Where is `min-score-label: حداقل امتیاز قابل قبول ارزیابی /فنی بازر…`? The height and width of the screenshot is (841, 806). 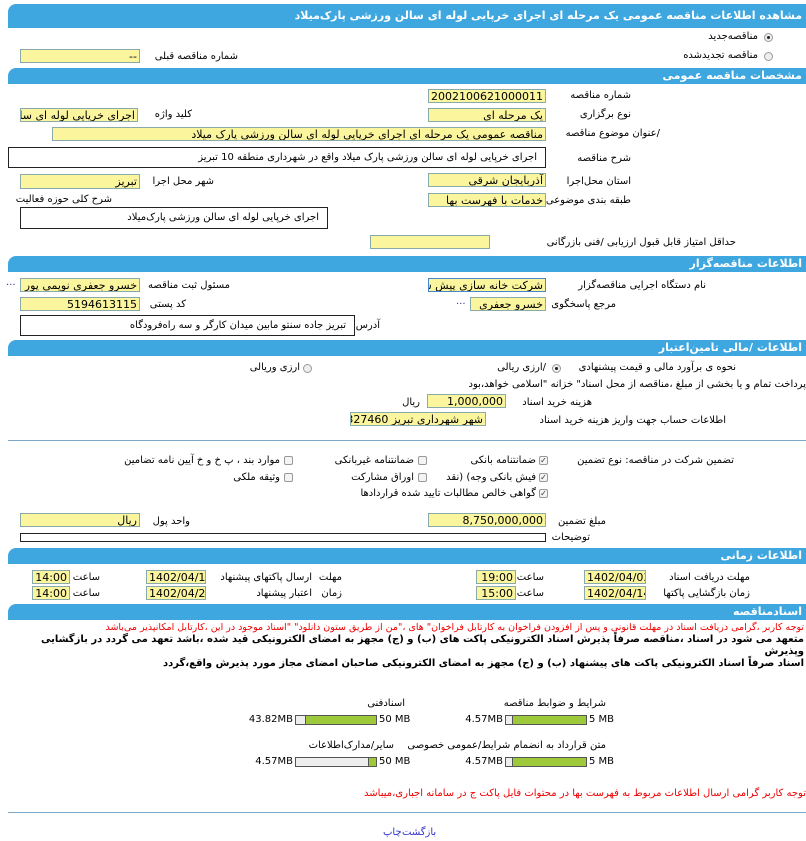 min-score-label: حداقل امتیاز قابل قبول ارزیابی /فنی بازر… is located at coordinates (641, 242).